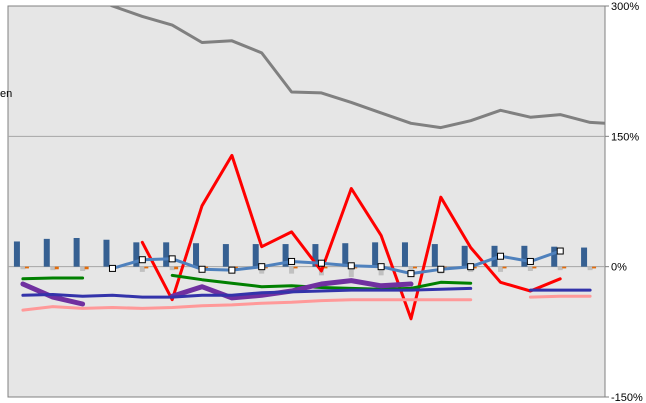  What do you see at coordinates (619, 268) in the screenshot?
I see `y-tick-label: 0%` at bounding box center [619, 268].